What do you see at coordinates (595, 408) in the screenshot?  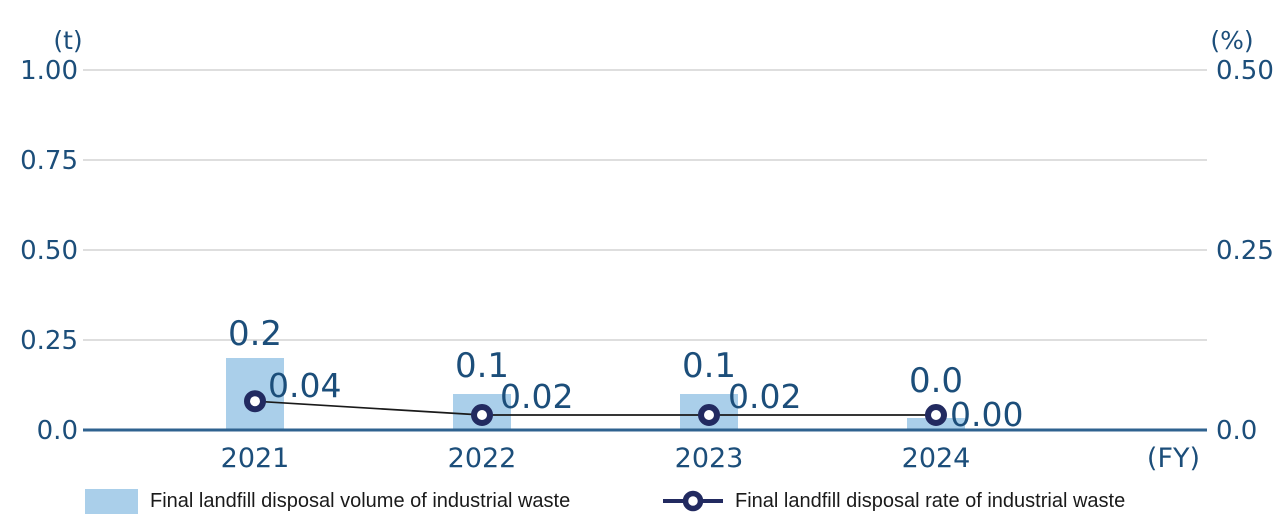 I see `rate-line` at bounding box center [595, 408].